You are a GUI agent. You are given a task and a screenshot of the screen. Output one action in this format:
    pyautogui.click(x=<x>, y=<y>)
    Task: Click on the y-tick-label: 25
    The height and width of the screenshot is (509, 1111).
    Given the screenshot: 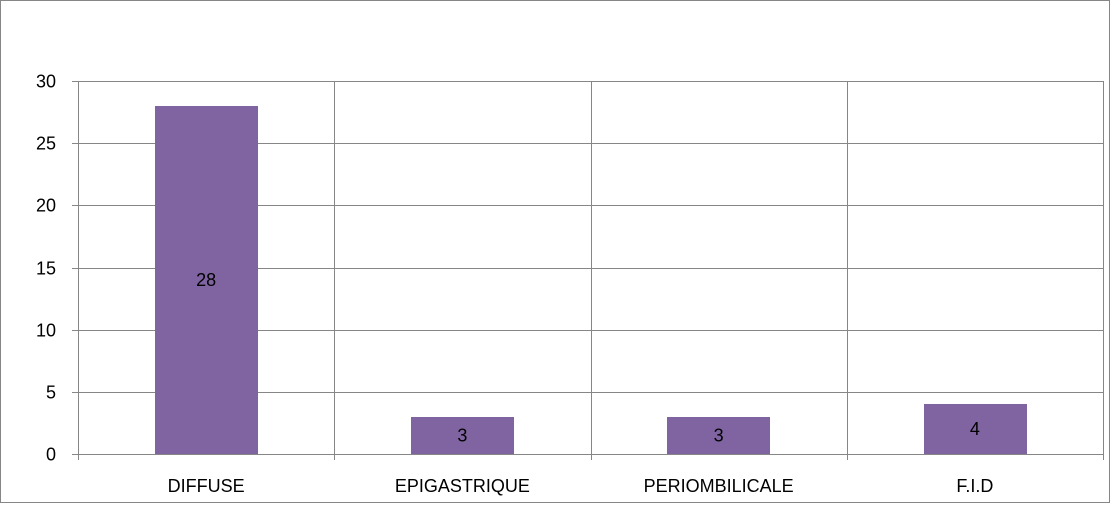 What is the action you would take?
    pyautogui.click(x=46, y=144)
    